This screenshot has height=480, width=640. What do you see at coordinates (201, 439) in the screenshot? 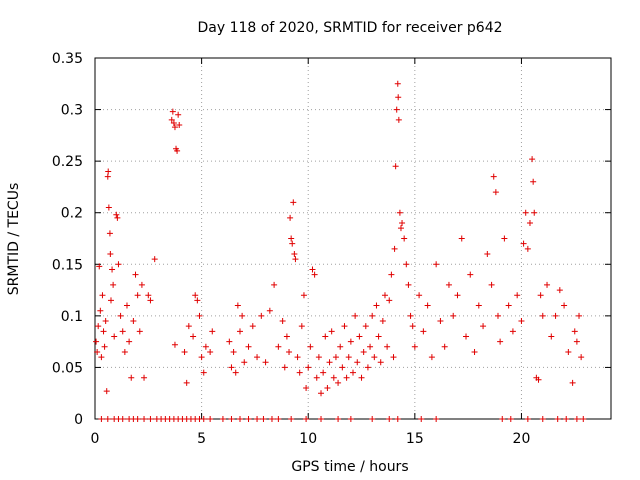
I see `x-tick-label: 5` at bounding box center [201, 439].